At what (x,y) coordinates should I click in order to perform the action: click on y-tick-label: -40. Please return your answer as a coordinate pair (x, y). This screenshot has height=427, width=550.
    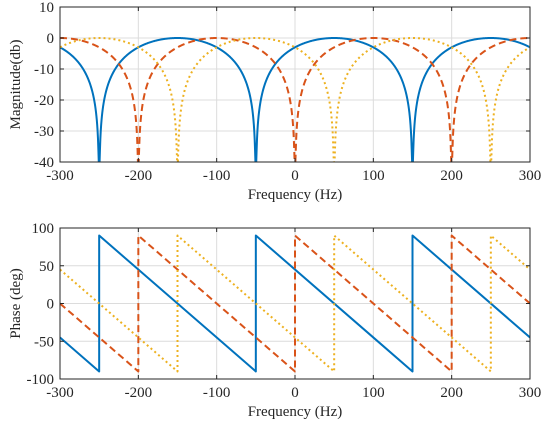
    Looking at the image, I should click on (44, 163).